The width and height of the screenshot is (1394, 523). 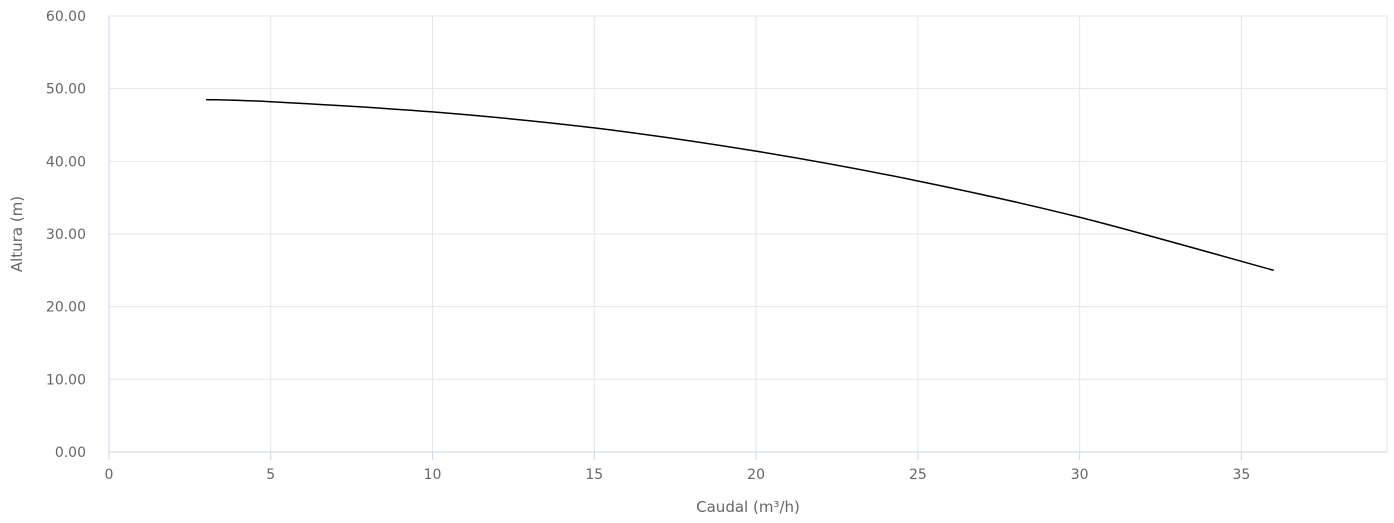 I want to click on y-tick-label: 30.00, so click(x=66, y=235).